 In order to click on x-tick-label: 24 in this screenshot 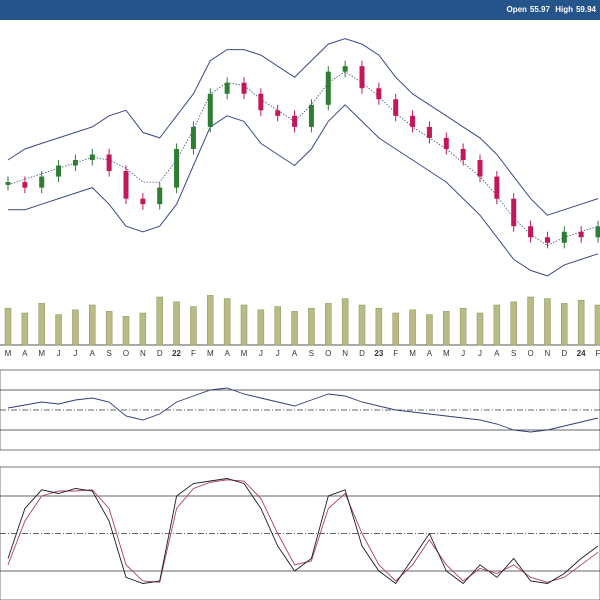, I will do `click(581, 353)`.